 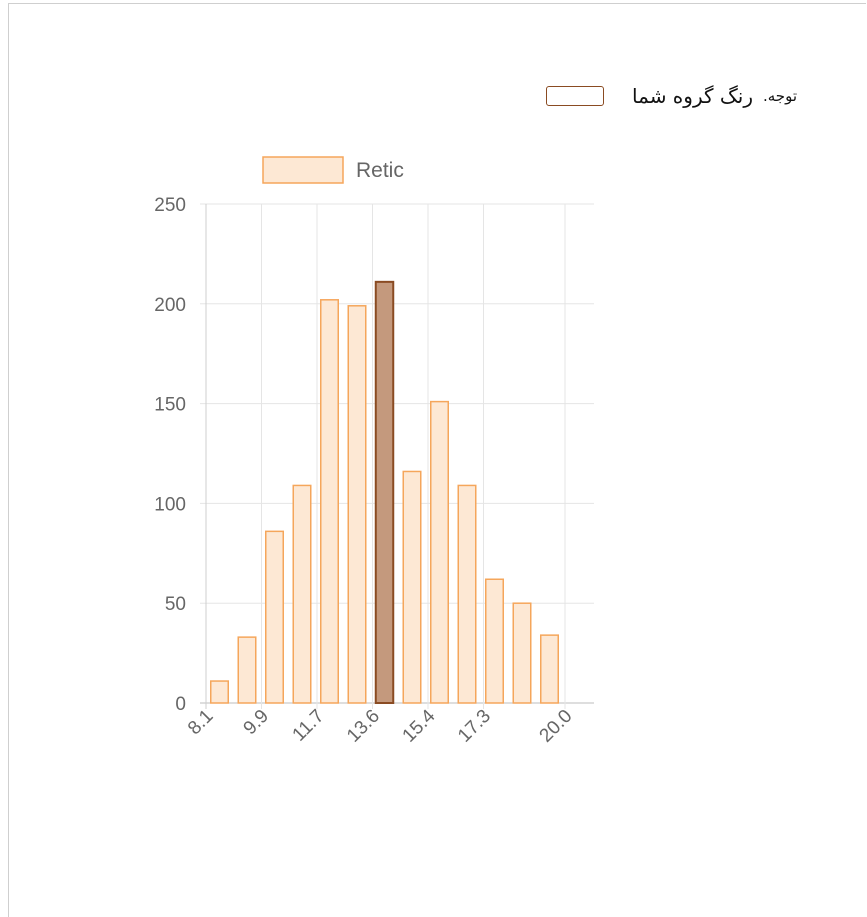 I want to click on y-tick-label: 100, so click(x=170, y=504).